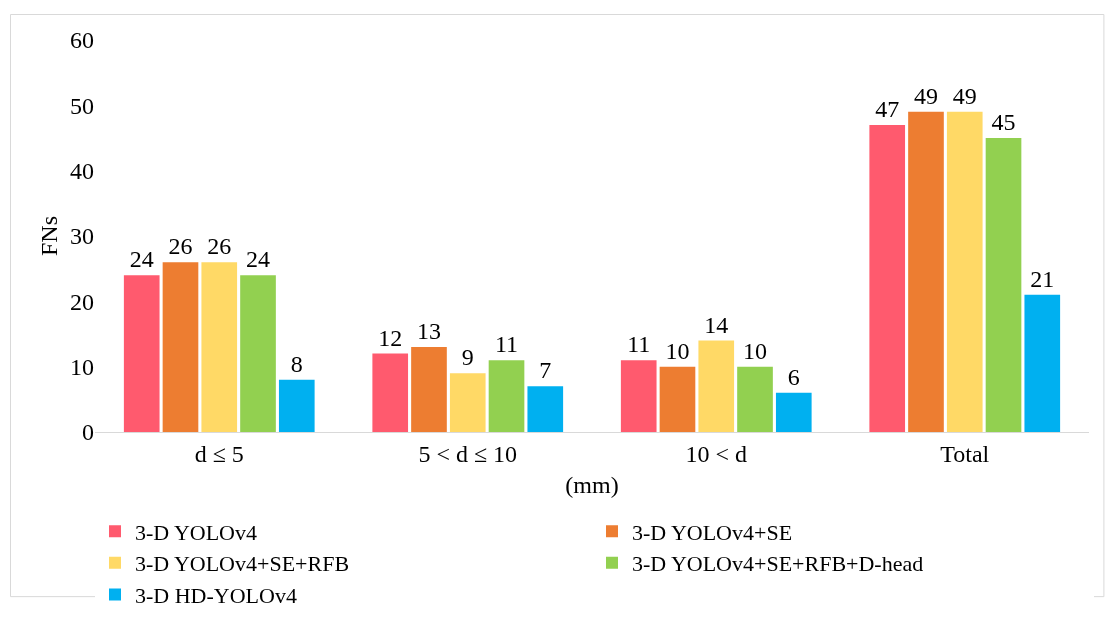  Describe the element at coordinates (49, 236) in the screenshot. I see `y-axis-title: FNs` at that location.